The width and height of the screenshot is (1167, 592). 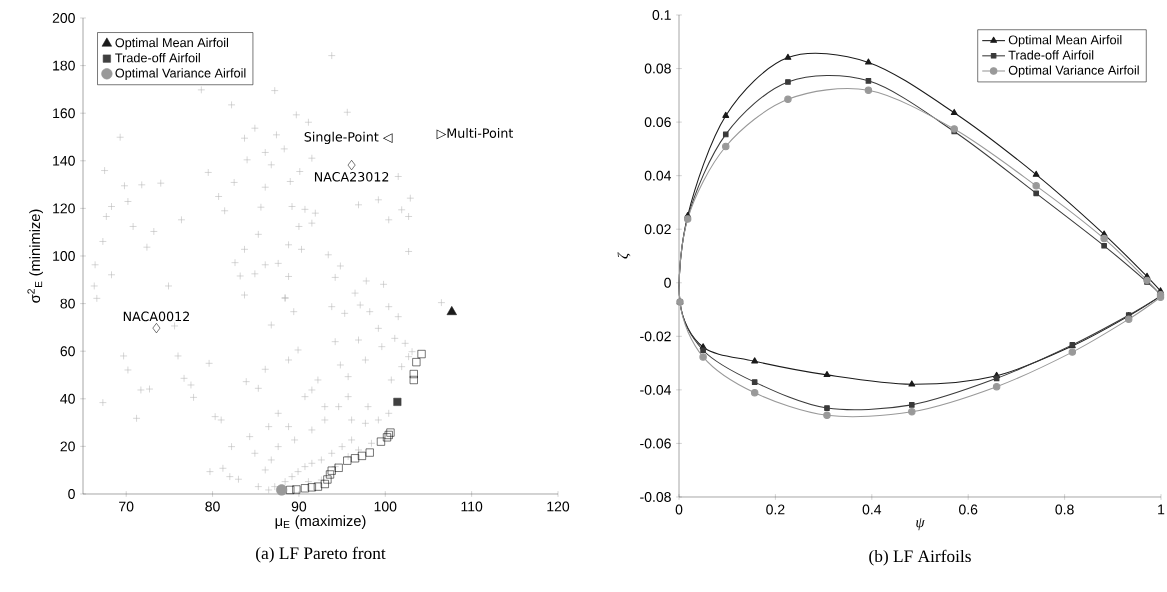 I want to click on annotation: ▷Multi-Point, so click(x=475, y=134).